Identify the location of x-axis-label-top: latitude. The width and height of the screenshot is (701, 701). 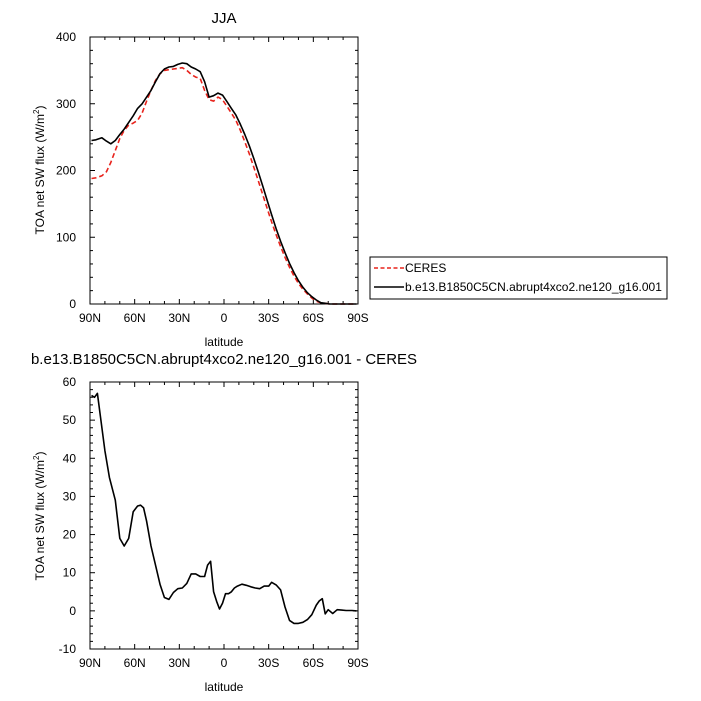
(224, 342).